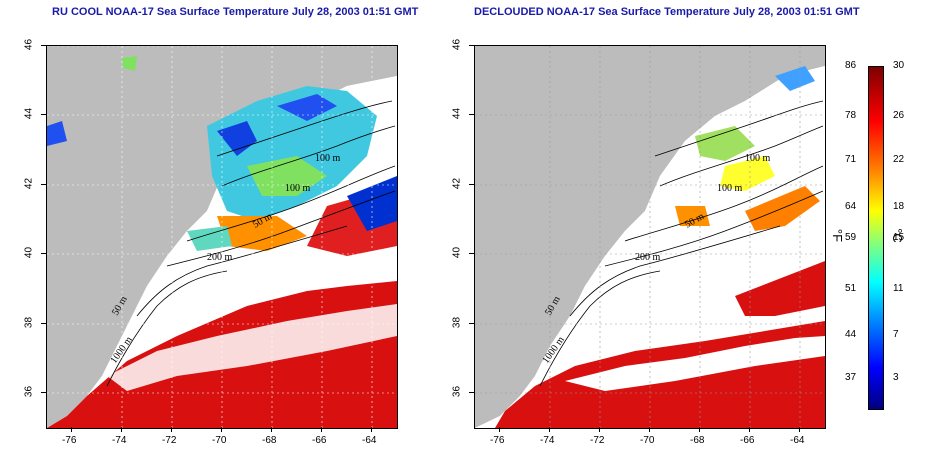 The height and width of the screenshot is (475, 950). What do you see at coordinates (851, 115) in the screenshot?
I see `fahrenheit-tick-label: 78` at bounding box center [851, 115].